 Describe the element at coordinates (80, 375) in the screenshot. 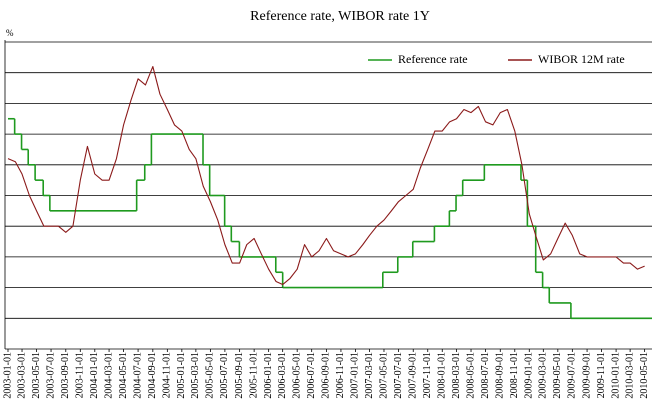

I see `x-tick-label: 2003-11-01` at that location.